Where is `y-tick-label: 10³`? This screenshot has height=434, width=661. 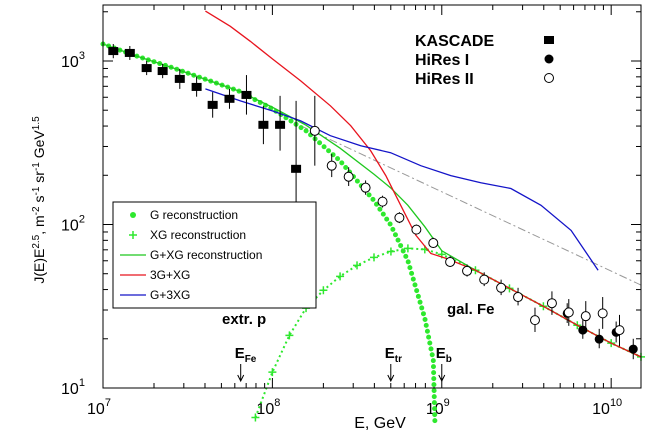 y-tick-label: 10³ is located at coordinates (73, 60).